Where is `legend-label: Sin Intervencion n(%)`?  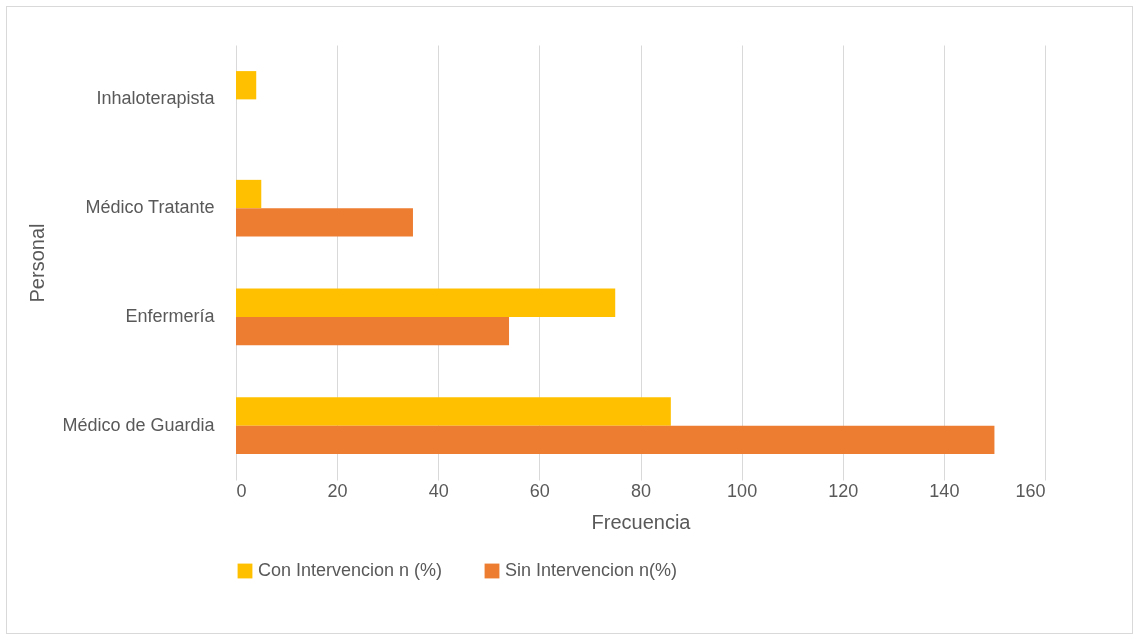 legend-label: Sin Intervencion n(%) is located at coordinates (591, 570).